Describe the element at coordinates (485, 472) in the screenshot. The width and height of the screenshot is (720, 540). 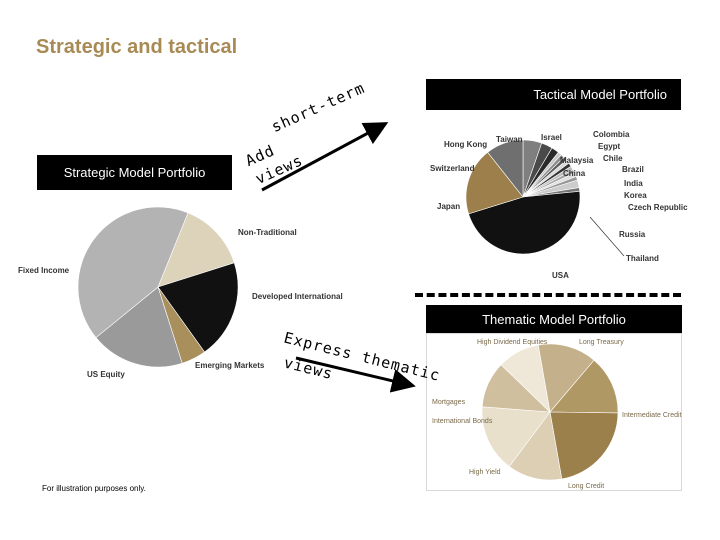
I see `thematic-label-high-yield: High Yield` at that location.